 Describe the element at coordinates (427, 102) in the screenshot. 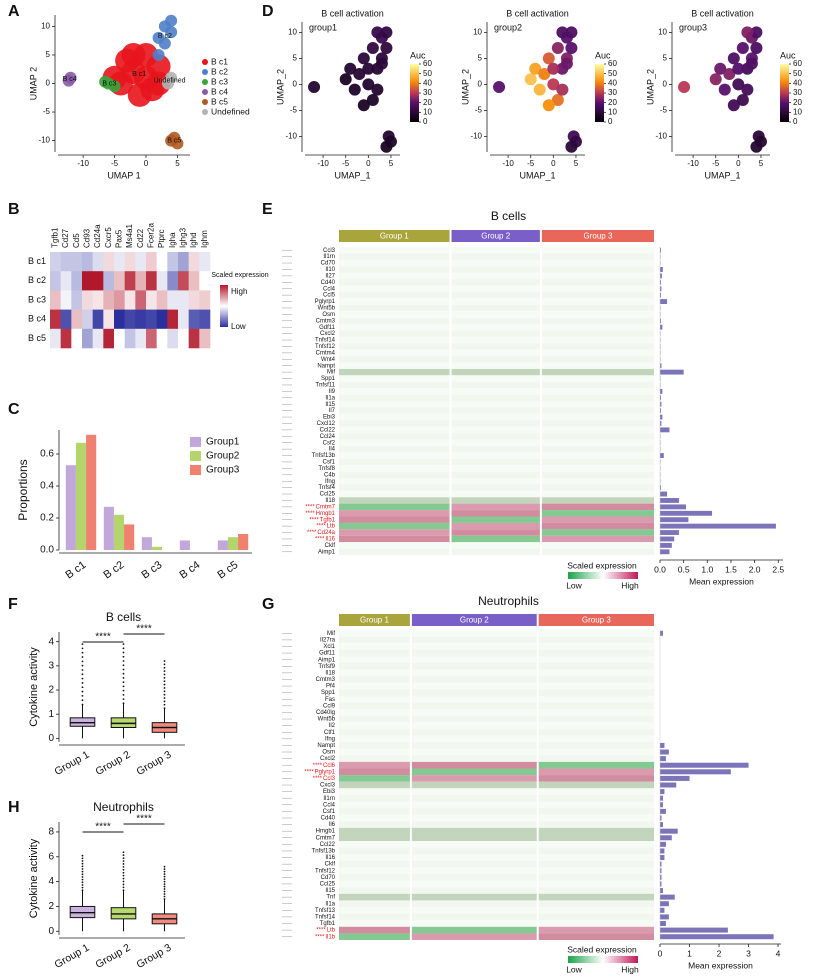

I see `colorbar-tick-label: 20` at that location.